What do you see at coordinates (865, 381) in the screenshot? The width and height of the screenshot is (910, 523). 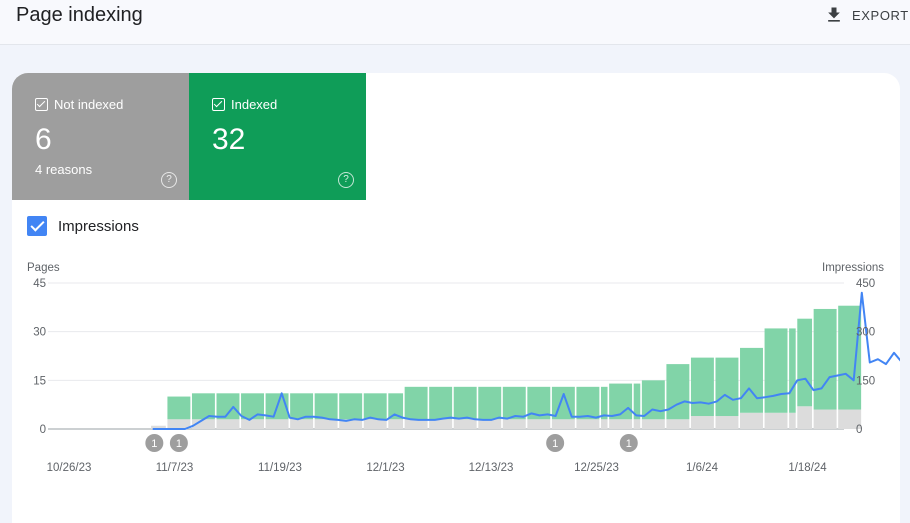 I see `right-tick-label: 150` at bounding box center [865, 381].